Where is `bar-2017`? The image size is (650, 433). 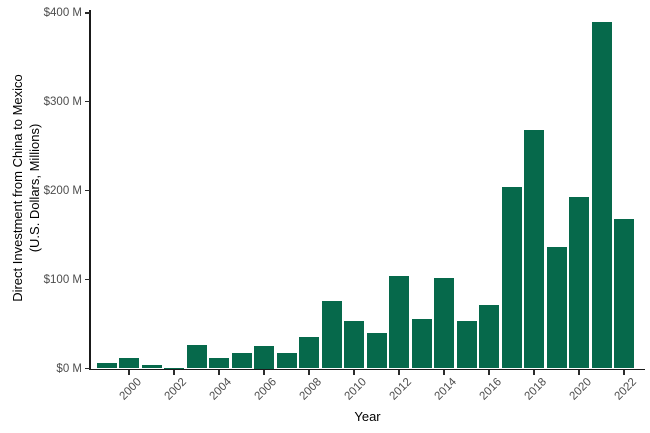 bar-2017 is located at coordinates (511, 278).